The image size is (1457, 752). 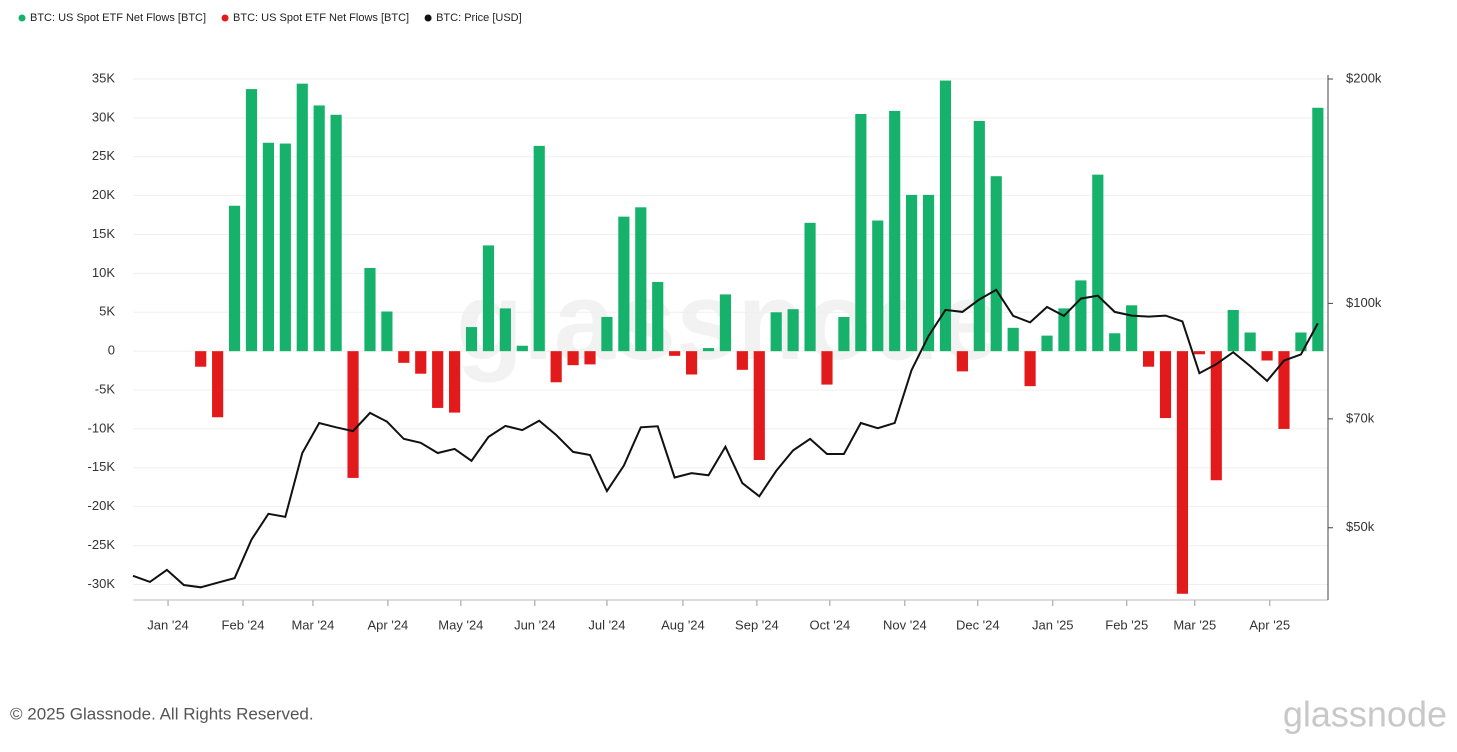 What do you see at coordinates (243, 624) in the screenshot?
I see `x-tick-label: Feb '24` at bounding box center [243, 624].